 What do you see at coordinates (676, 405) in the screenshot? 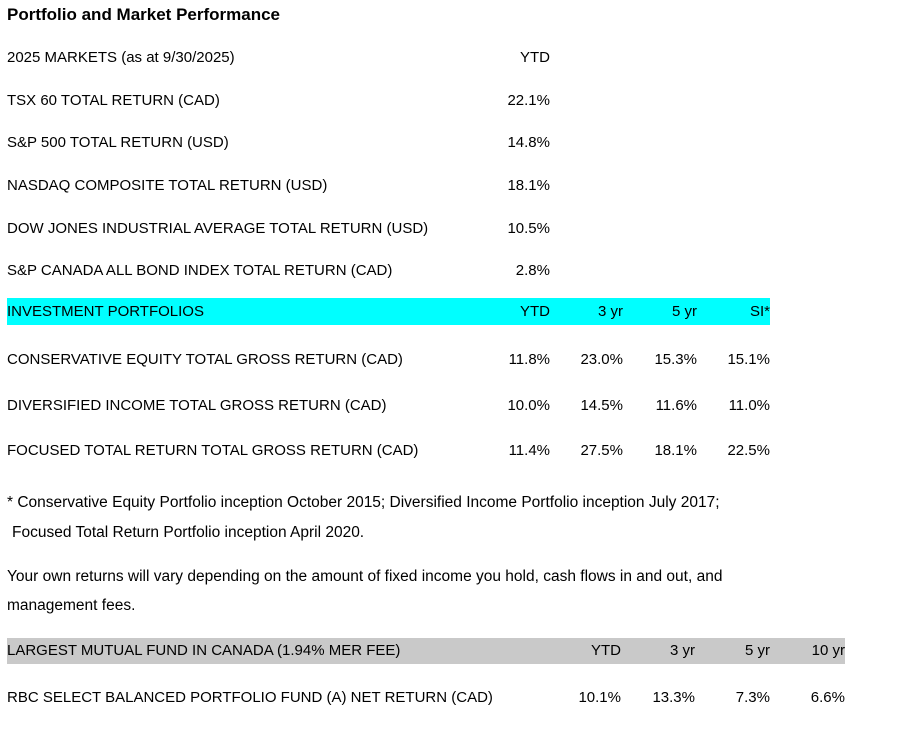
I see `portfolio-row-5yr: 11.6%` at bounding box center [676, 405].